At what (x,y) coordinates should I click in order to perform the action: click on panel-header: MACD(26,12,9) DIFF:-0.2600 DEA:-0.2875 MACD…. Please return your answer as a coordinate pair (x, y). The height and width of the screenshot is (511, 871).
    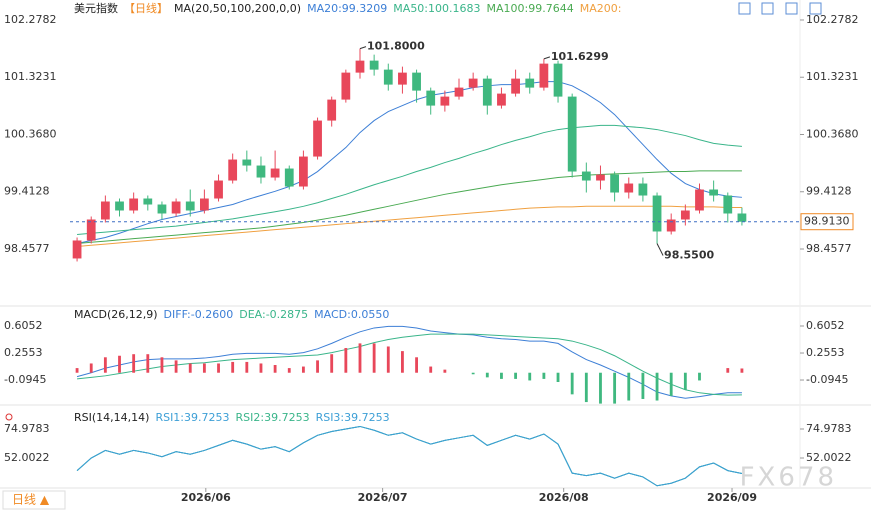
    Looking at the image, I should click on (231, 314).